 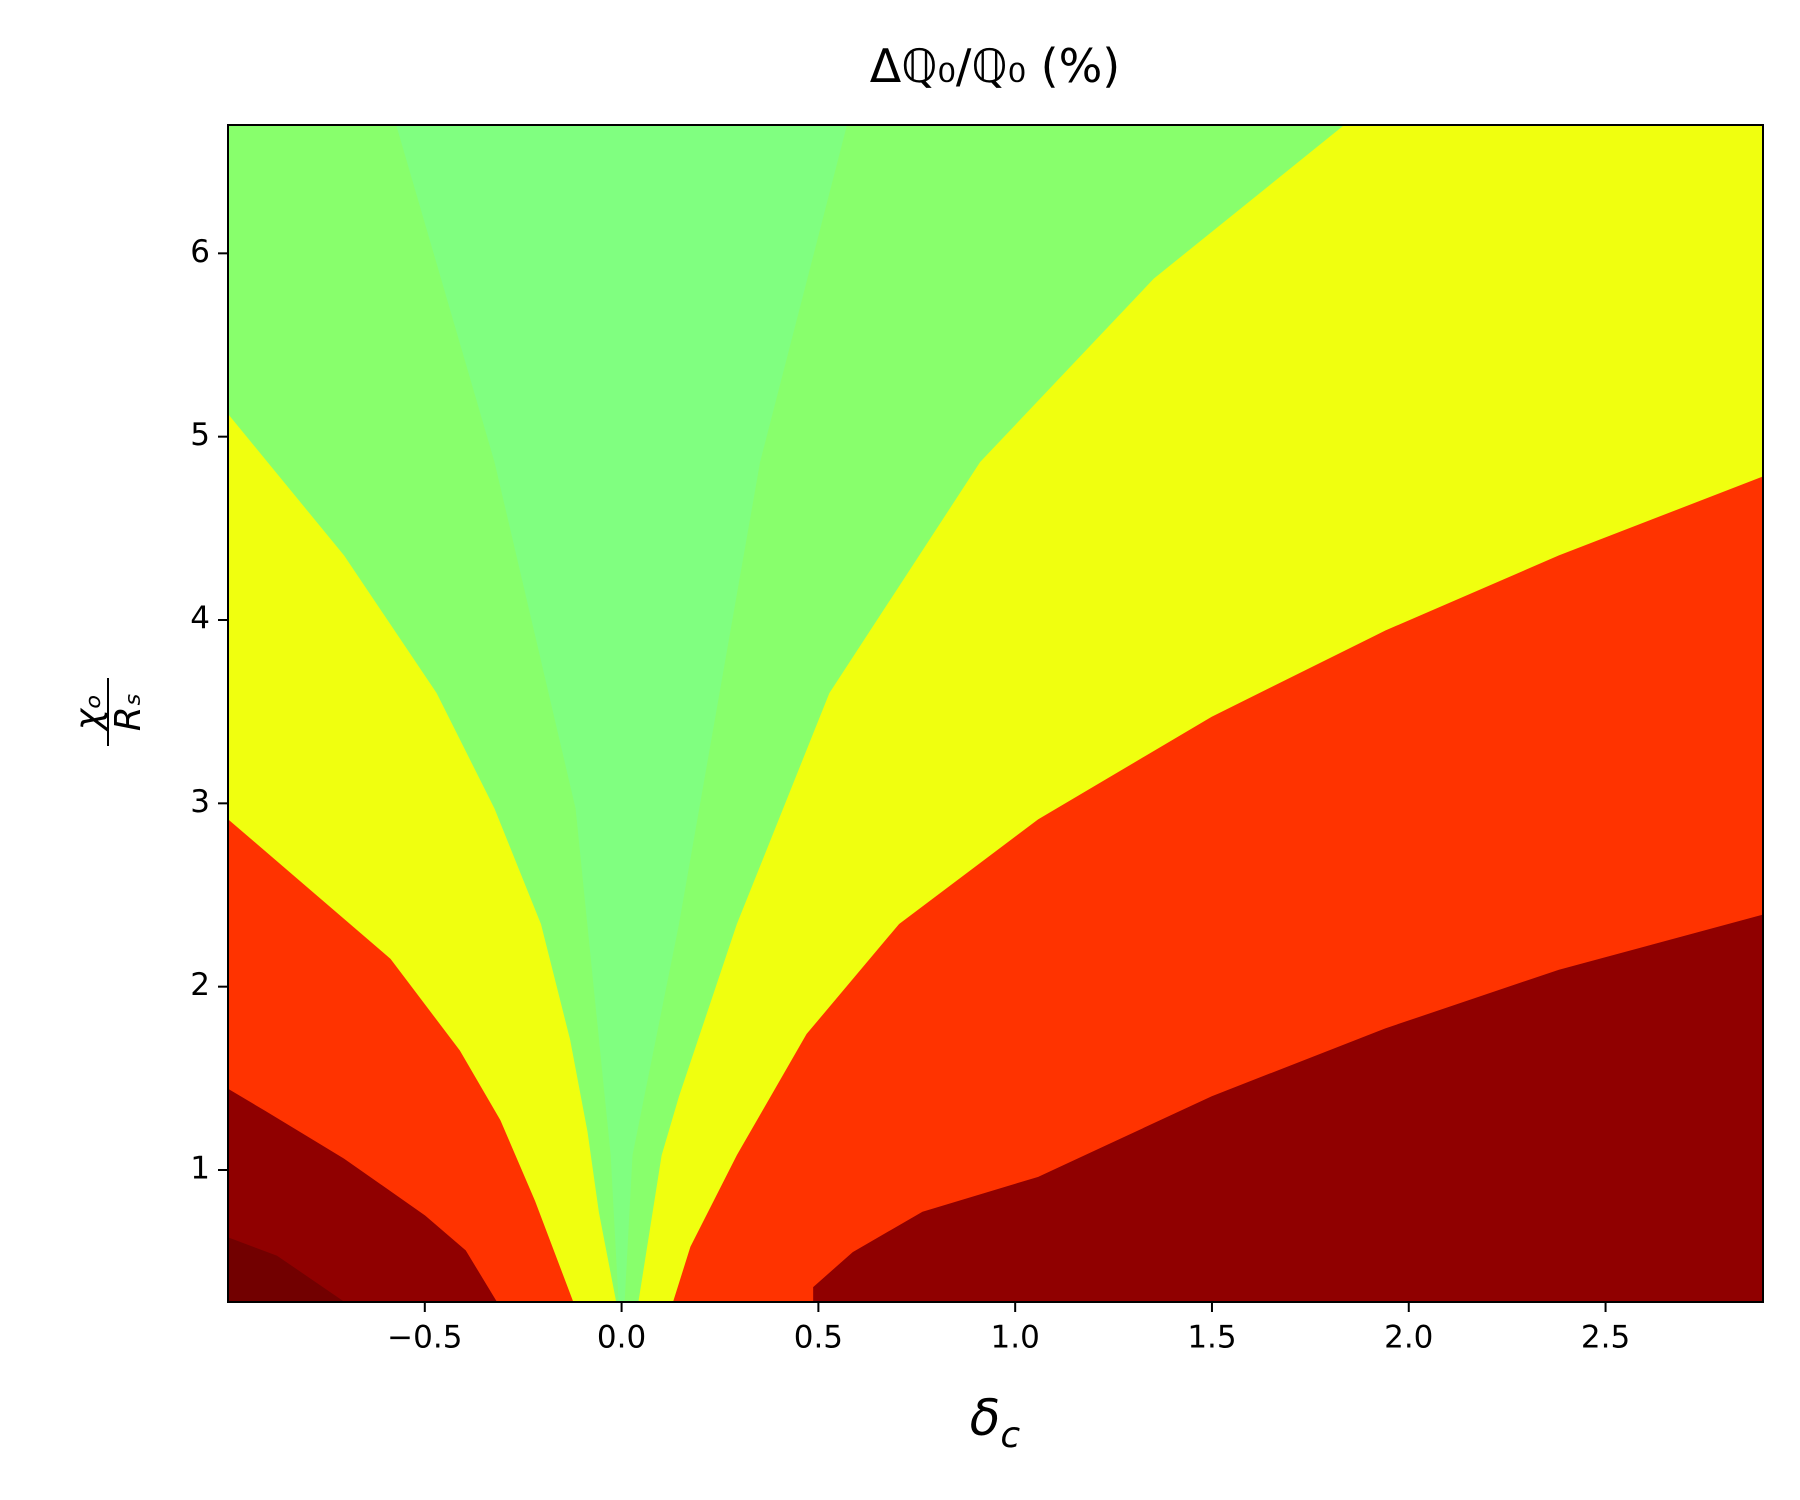 What do you see at coordinates (1605, 1338) in the screenshot?
I see `x-tick-label: 2.5` at bounding box center [1605, 1338].